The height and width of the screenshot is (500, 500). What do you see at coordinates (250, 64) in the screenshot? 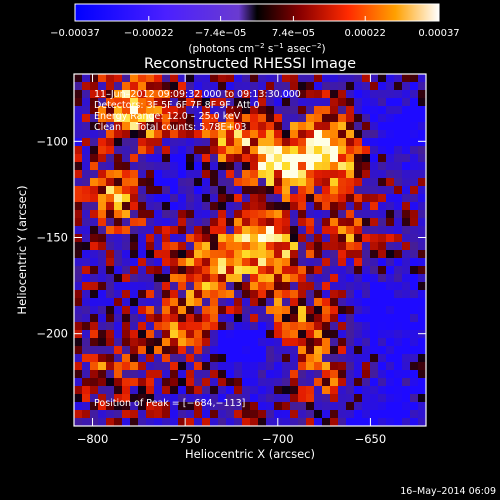
I see `chart-title: Reconstructed RHESSI Image` at bounding box center [250, 64].